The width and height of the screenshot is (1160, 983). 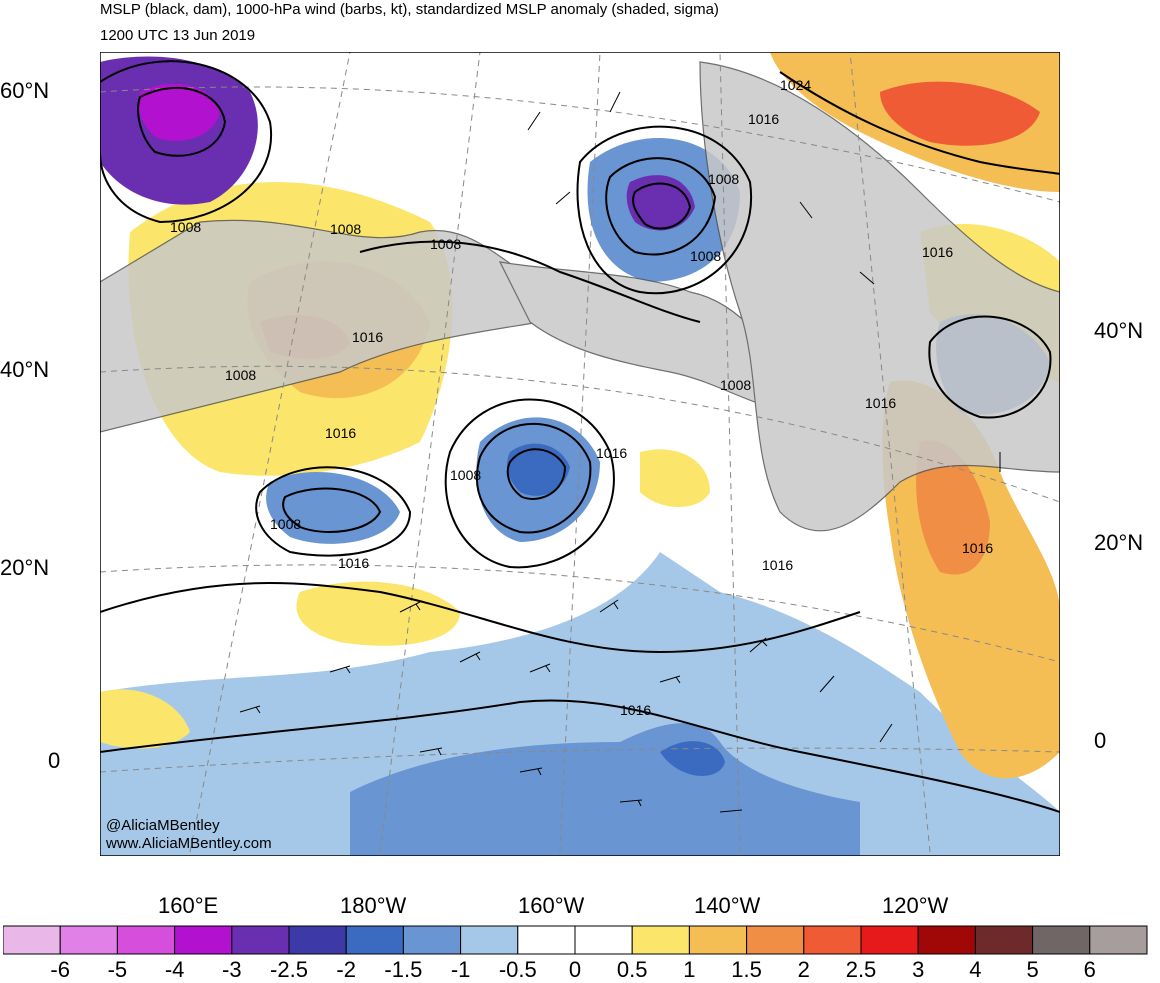 What do you see at coordinates (551, 905) in the screenshot?
I see `lon-label-160w: 160°W` at bounding box center [551, 905].